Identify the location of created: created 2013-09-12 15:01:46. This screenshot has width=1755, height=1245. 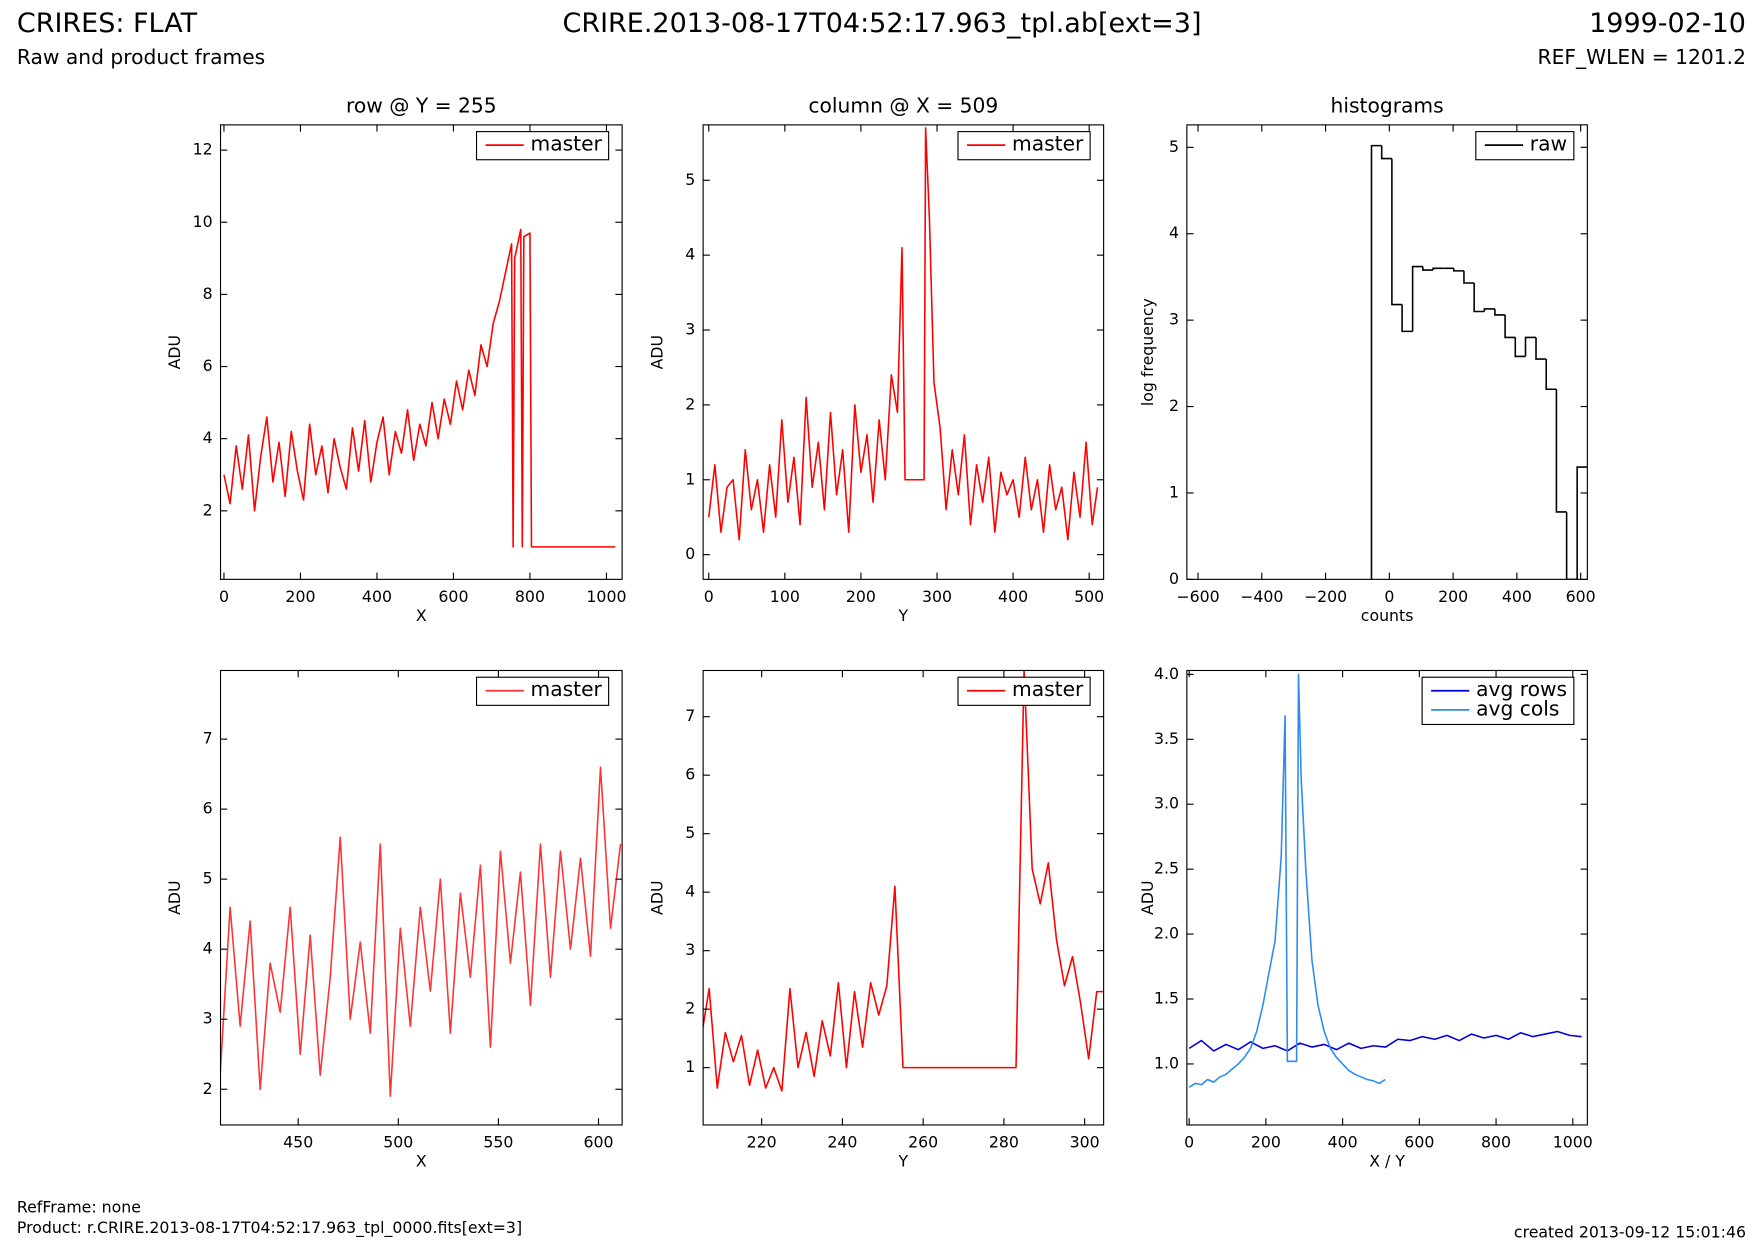
(1630, 1231).